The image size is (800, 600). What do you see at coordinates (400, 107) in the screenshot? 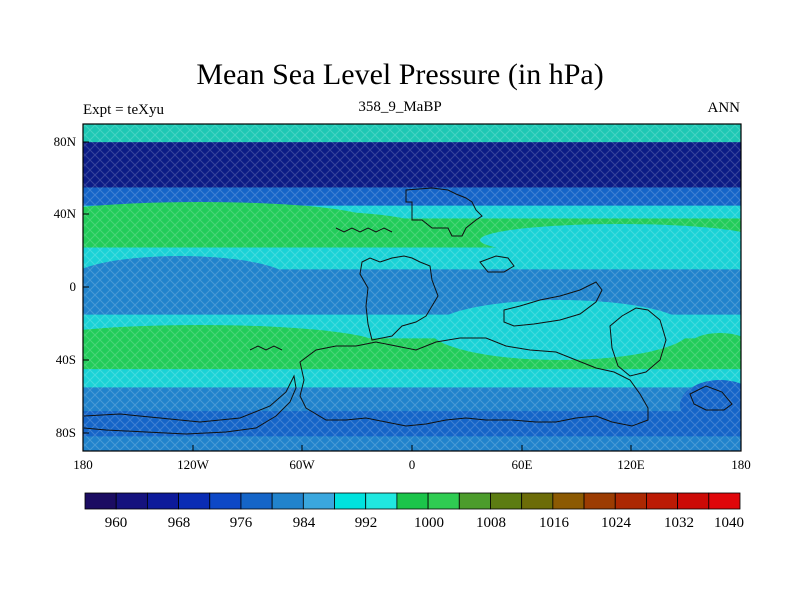
I see `period-label: 358_9_MaBP` at bounding box center [400, 107].